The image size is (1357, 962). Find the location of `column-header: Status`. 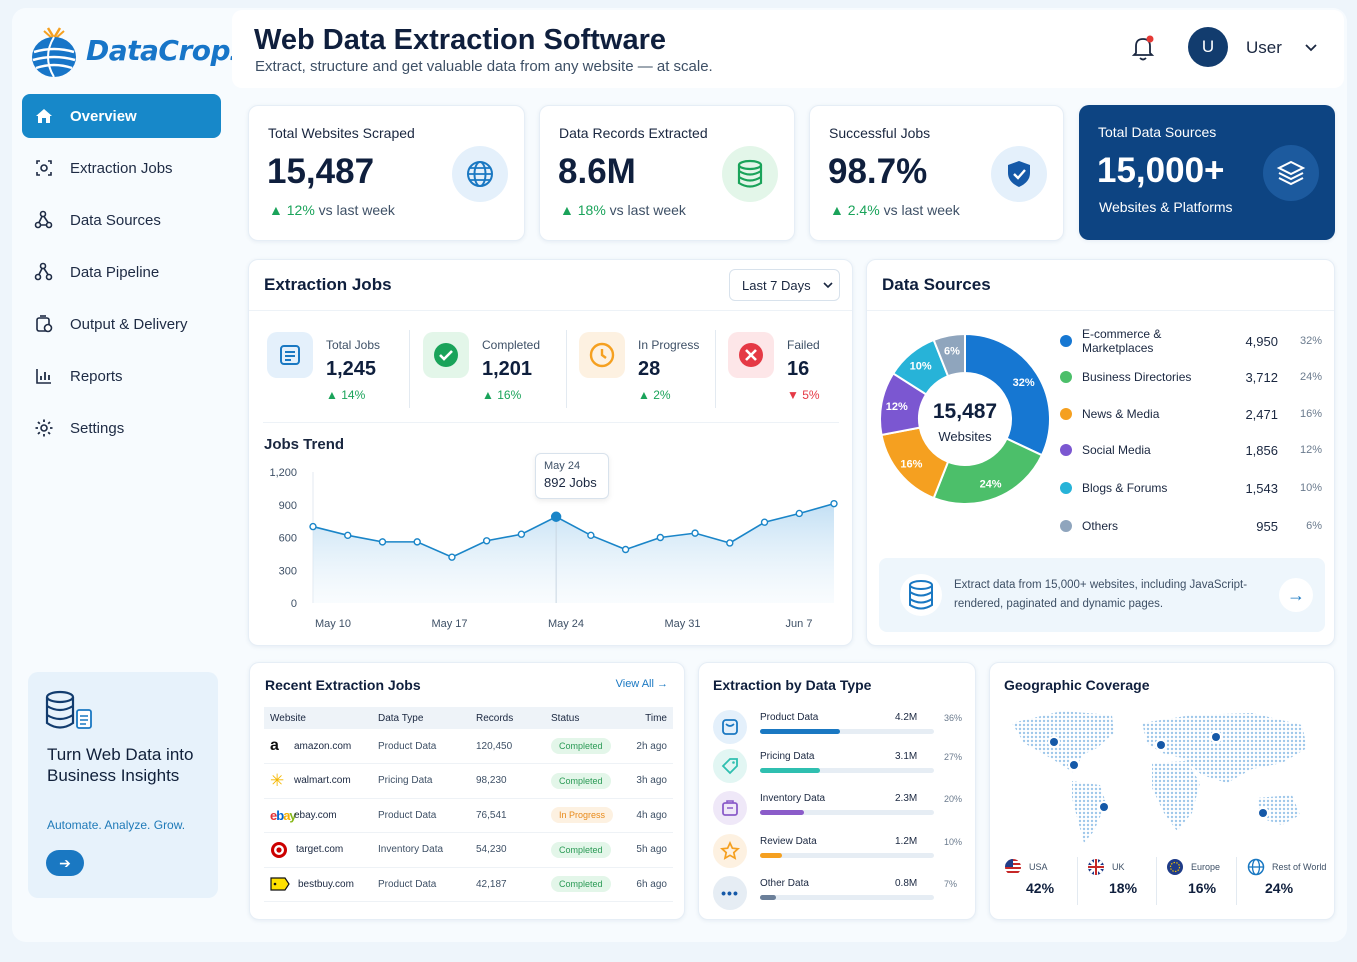

column-header: Status is located at coordinates (585, 718).